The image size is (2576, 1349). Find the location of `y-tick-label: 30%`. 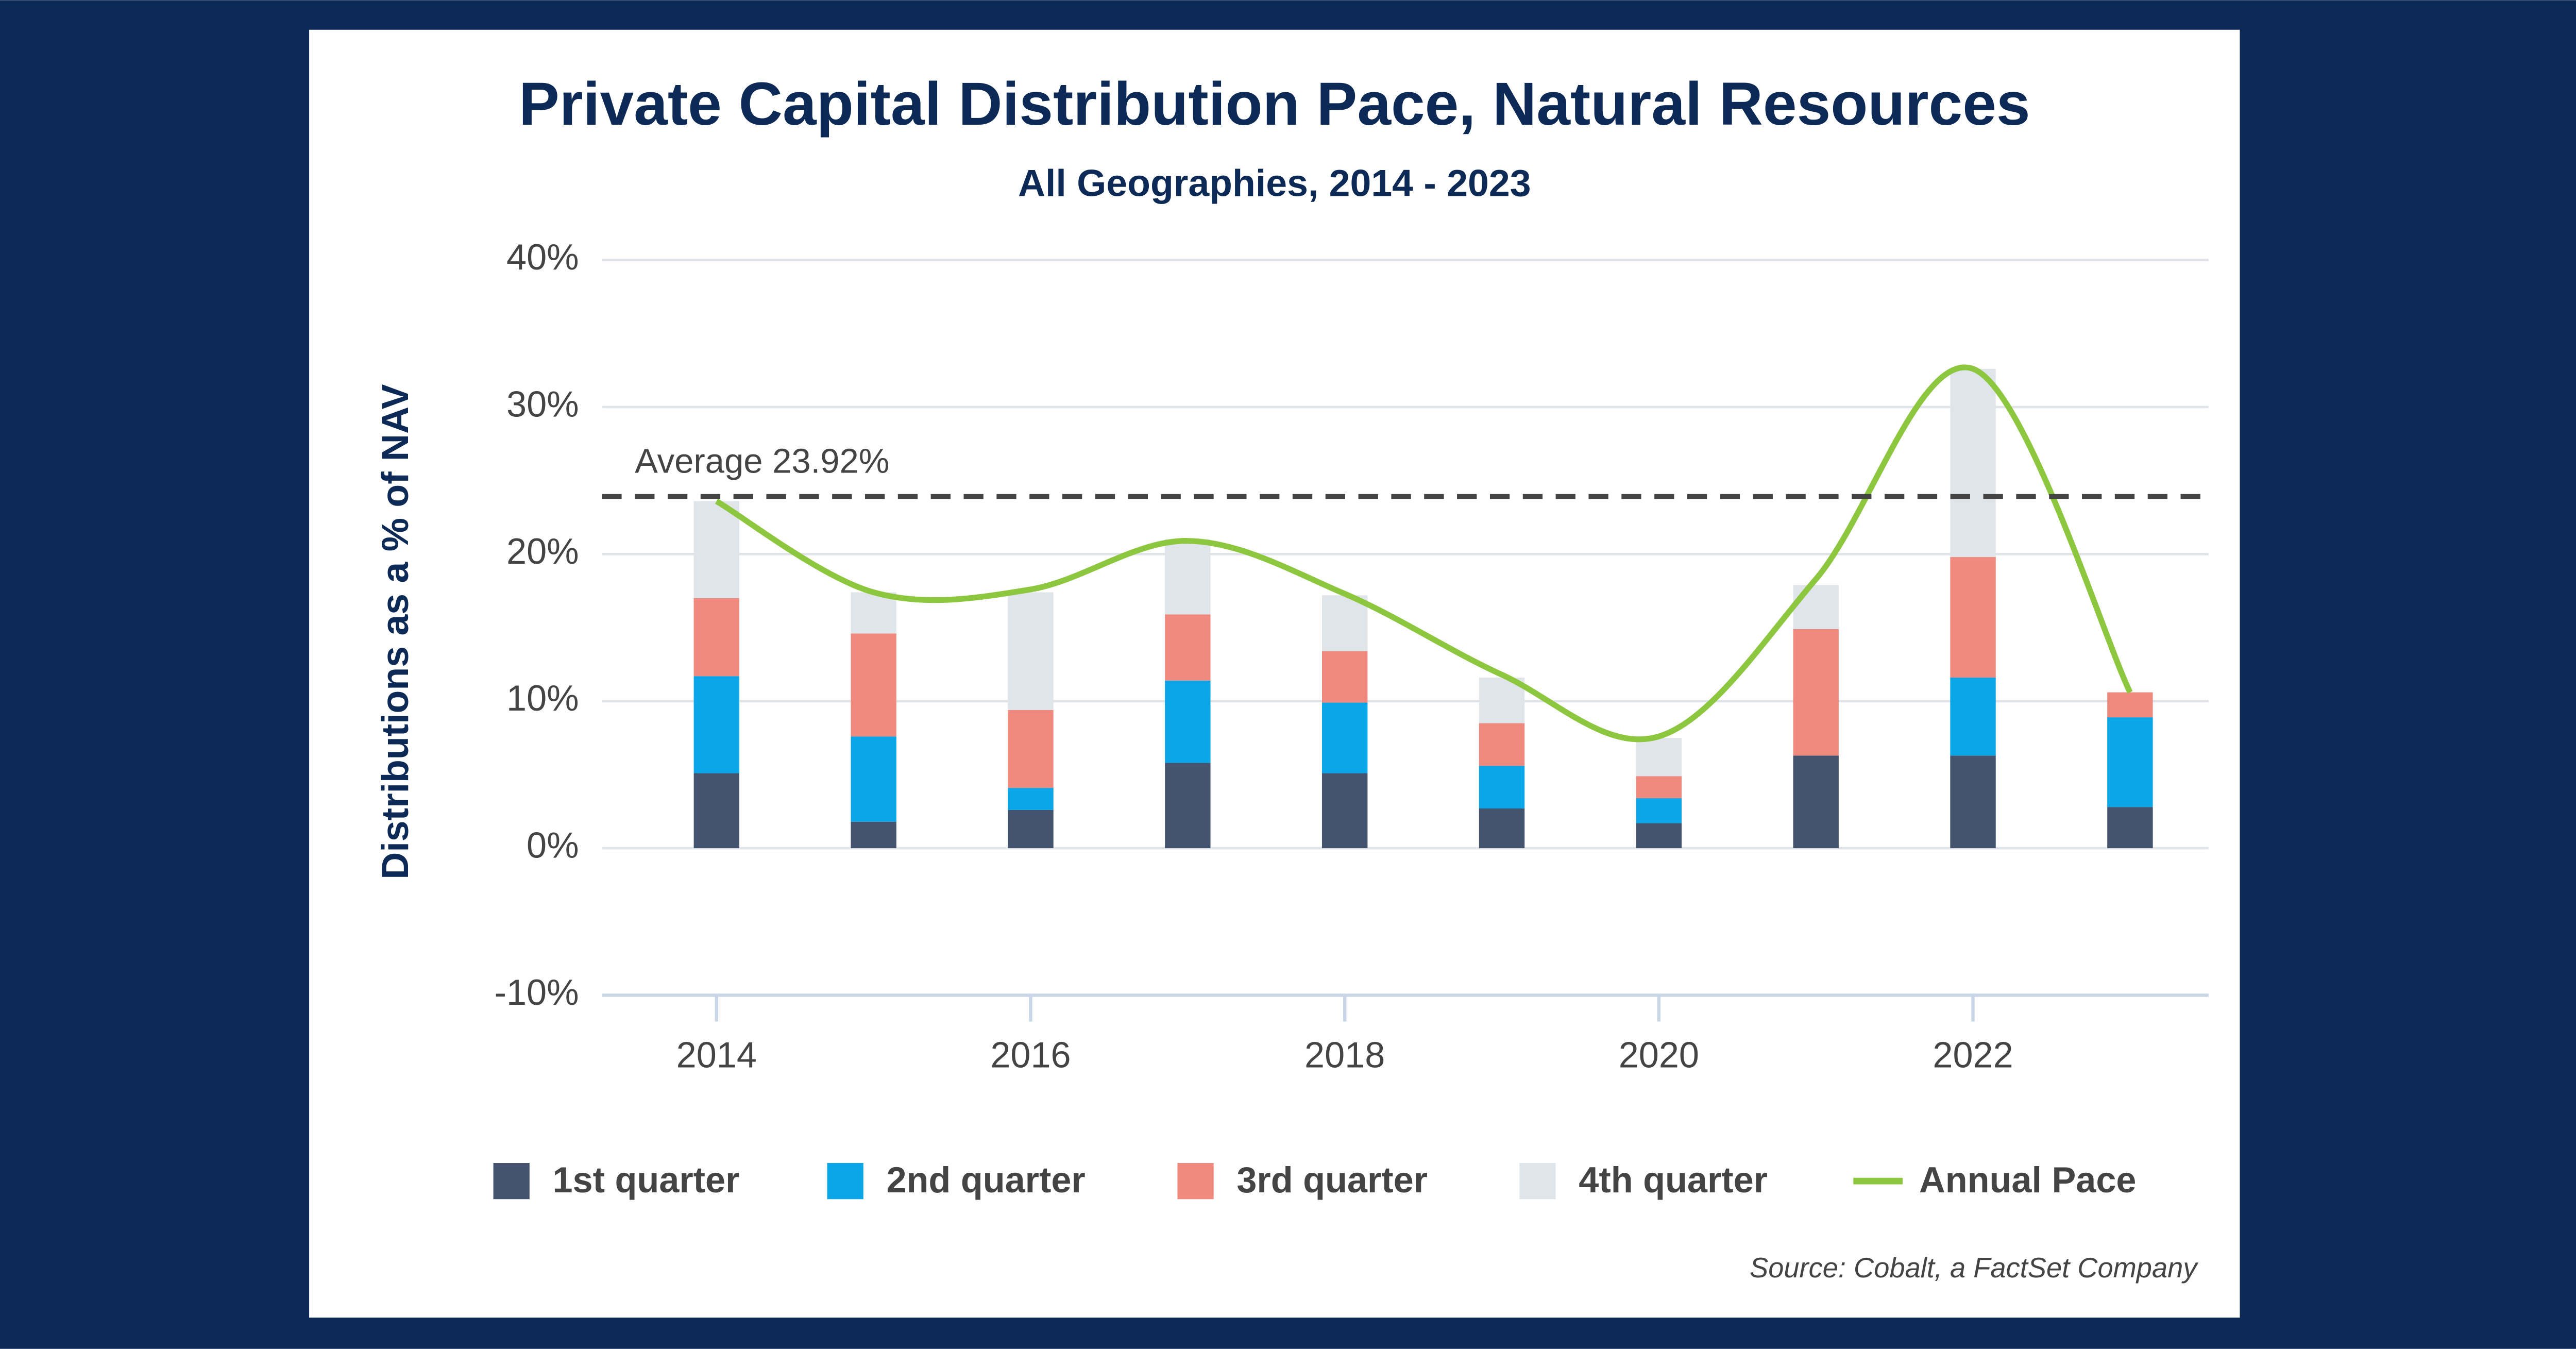

y-tick-label: 30% is located at coordinates (543, 404).